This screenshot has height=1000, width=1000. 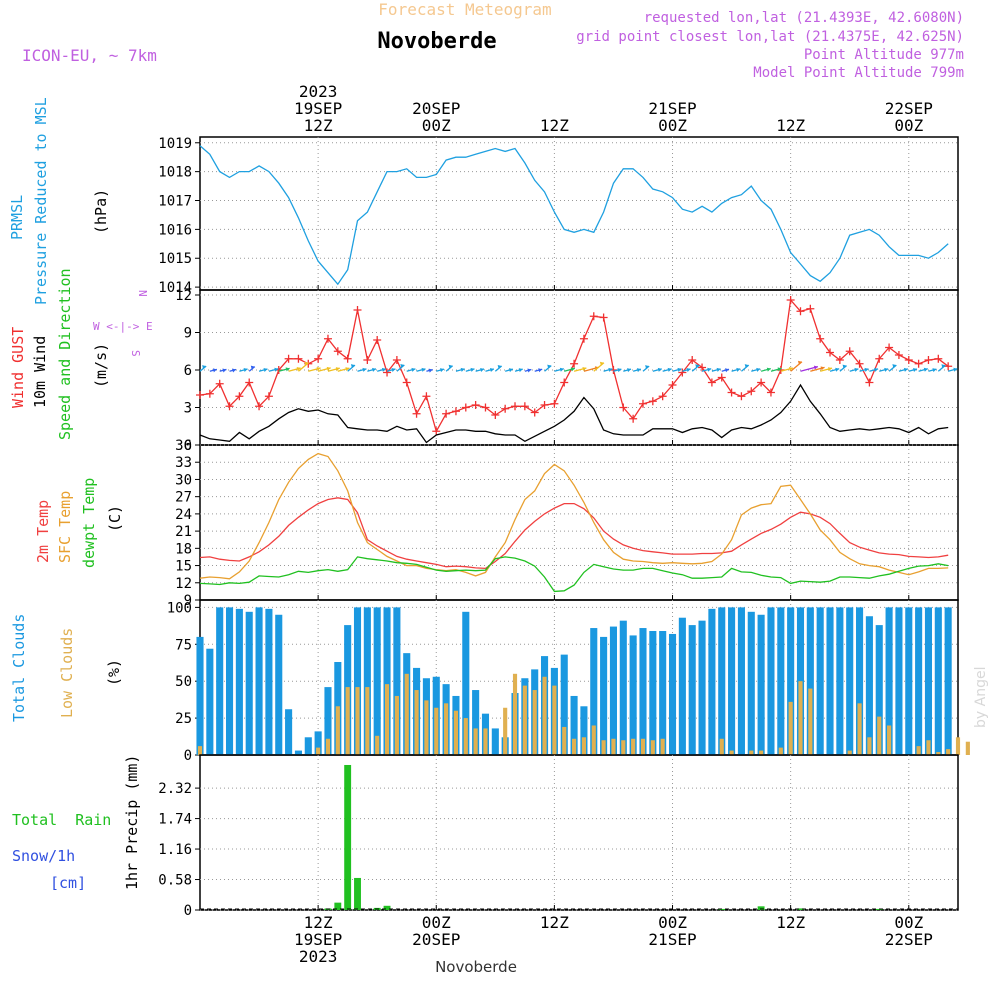 What do you see at coordinates (43, 531) in the screenshot?
I see `temp-2m-label: 2m Temp` at bounding box center [43, 531].